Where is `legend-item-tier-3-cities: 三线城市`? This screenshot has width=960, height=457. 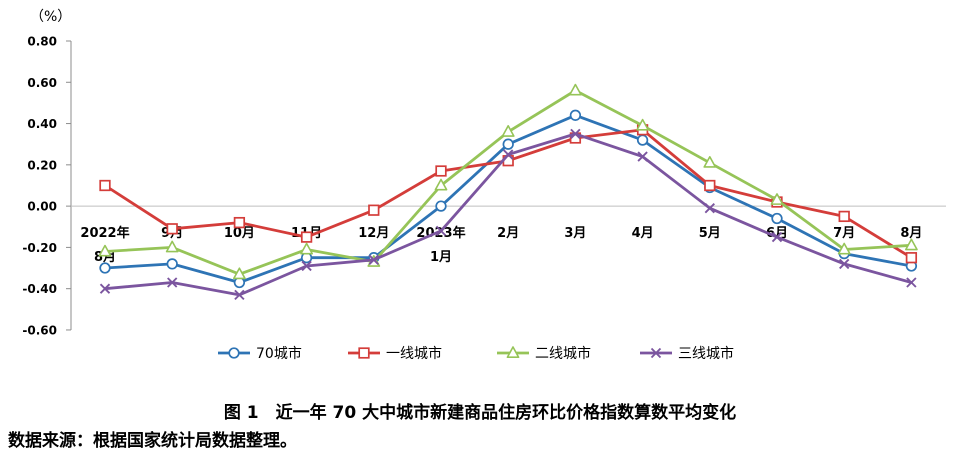
legend-item-tier-3-cities: 三线城市 is located at coordinates (687, 353).